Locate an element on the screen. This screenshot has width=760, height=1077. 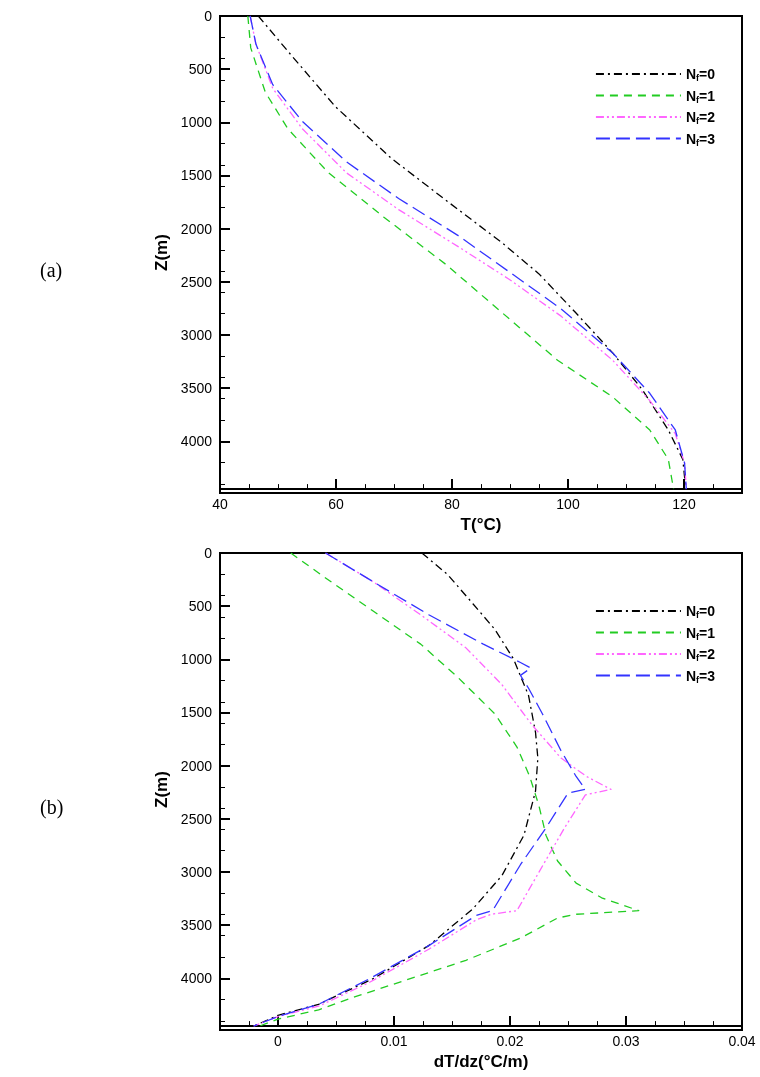
x-tick-label: 120 is located at coordinates (684, 504).